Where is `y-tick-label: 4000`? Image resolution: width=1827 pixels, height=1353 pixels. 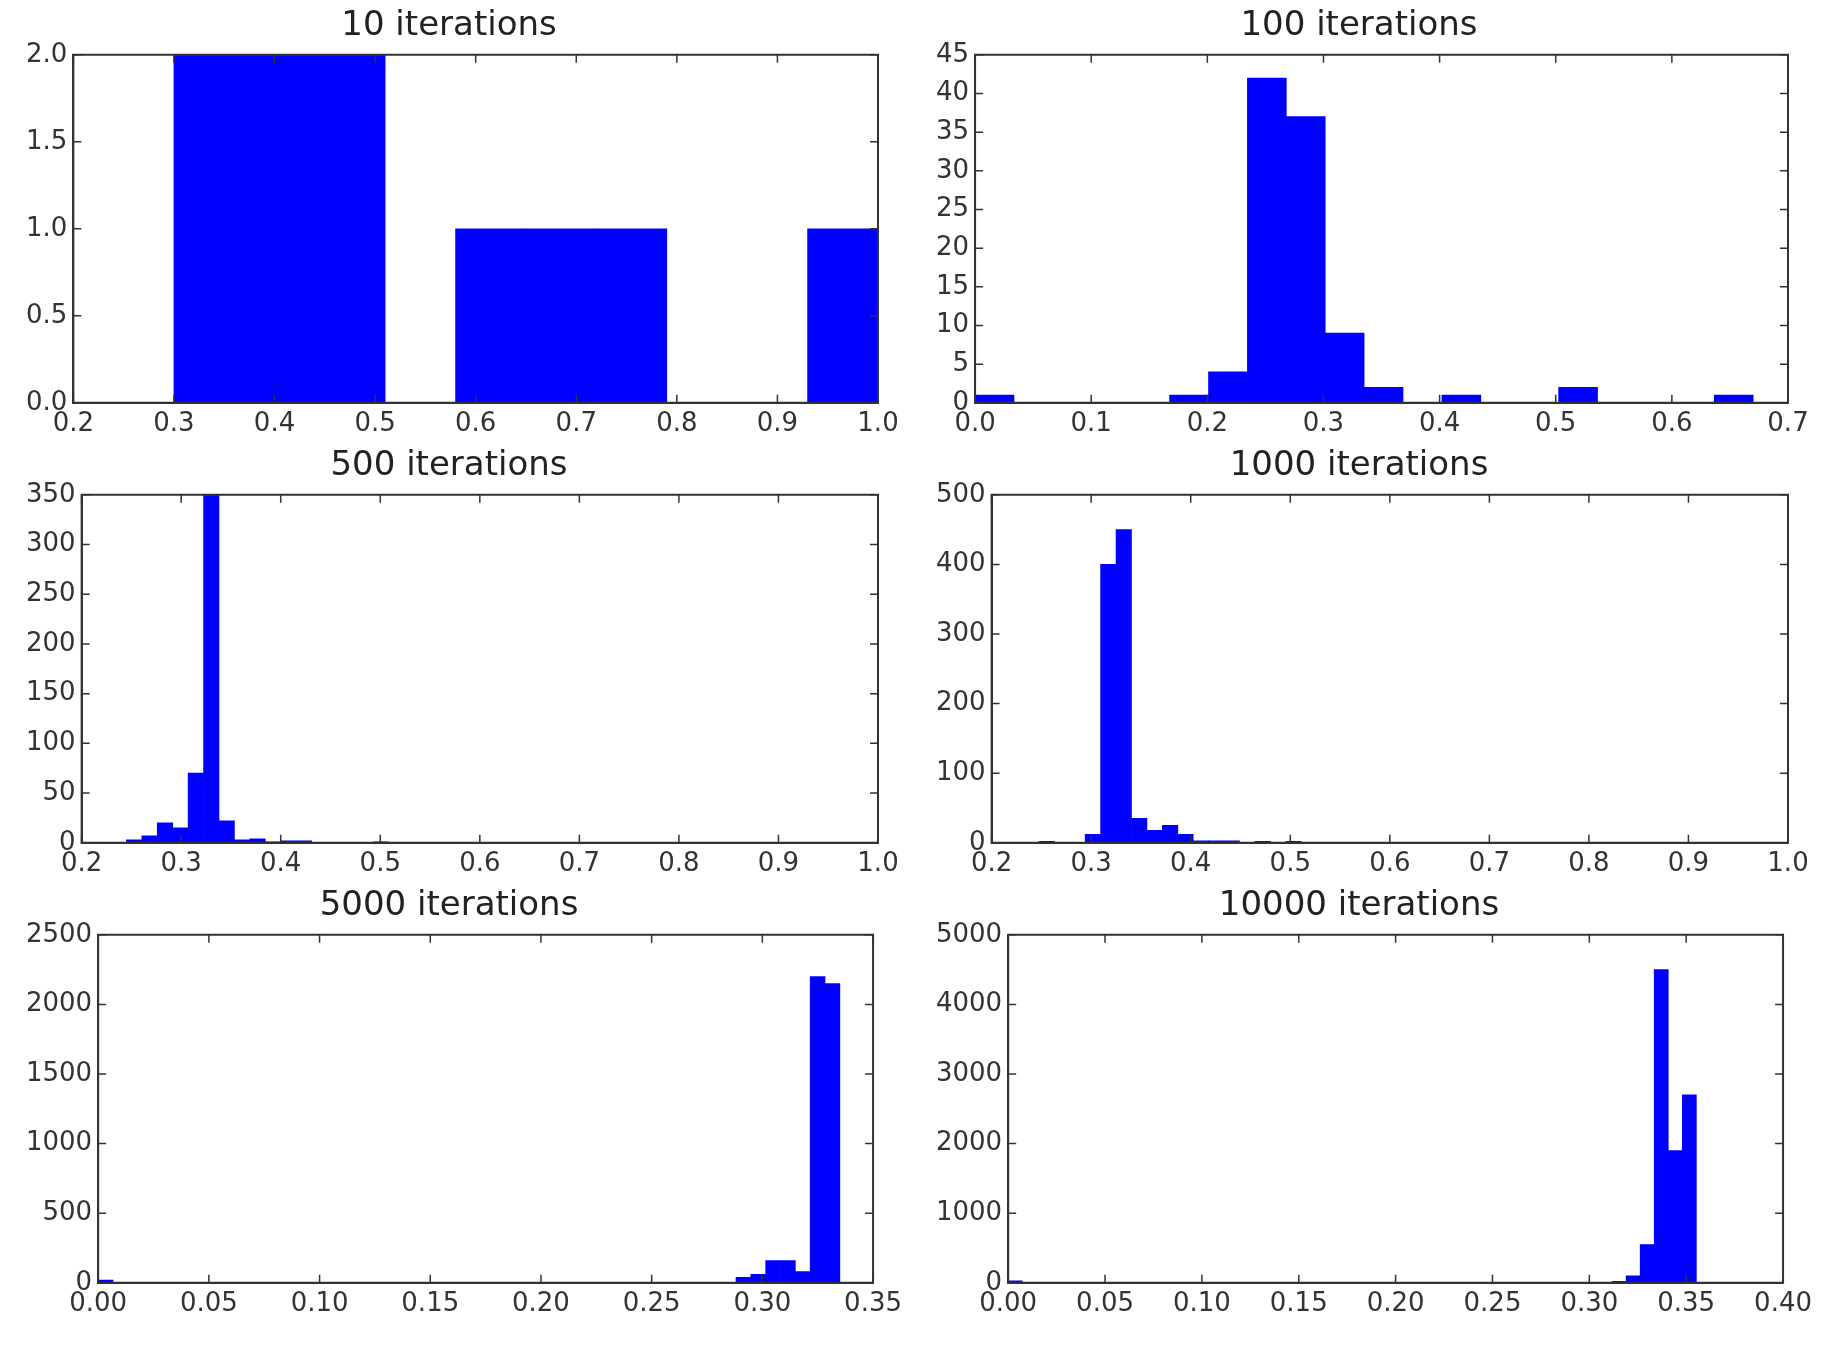
y-tick-label: 4000 is located at coordinates (969, 1002).